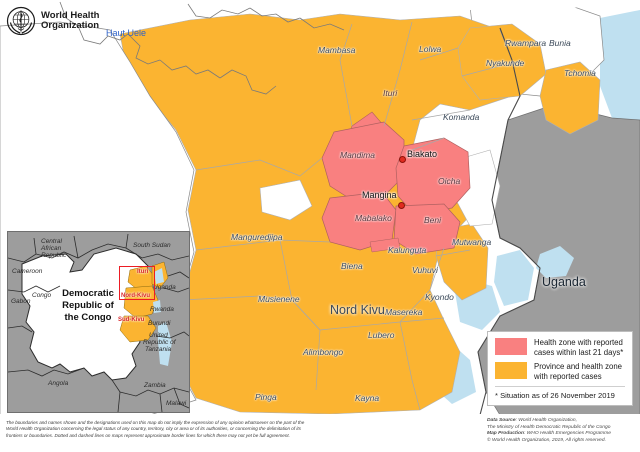 Image resolution: width=640 pixels, height=452 pixels. Describe the element at coordinates (157, 306) in the screenshot. I see `inset-lake-edward` at that location.